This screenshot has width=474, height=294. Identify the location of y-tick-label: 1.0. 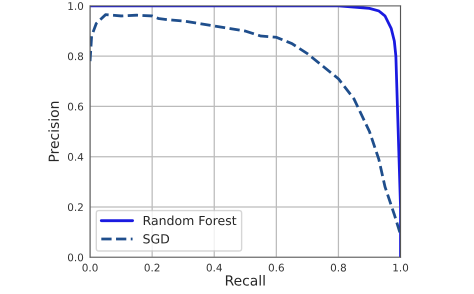
(76, 6).